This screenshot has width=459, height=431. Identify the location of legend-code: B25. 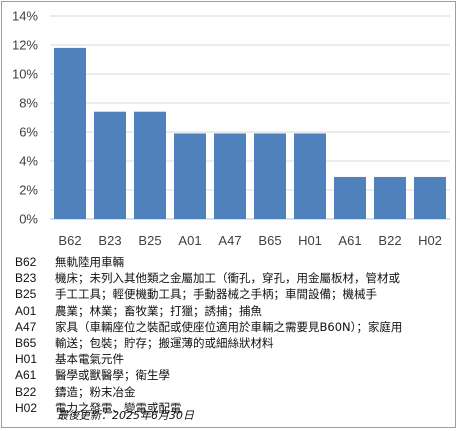
(26, 294).